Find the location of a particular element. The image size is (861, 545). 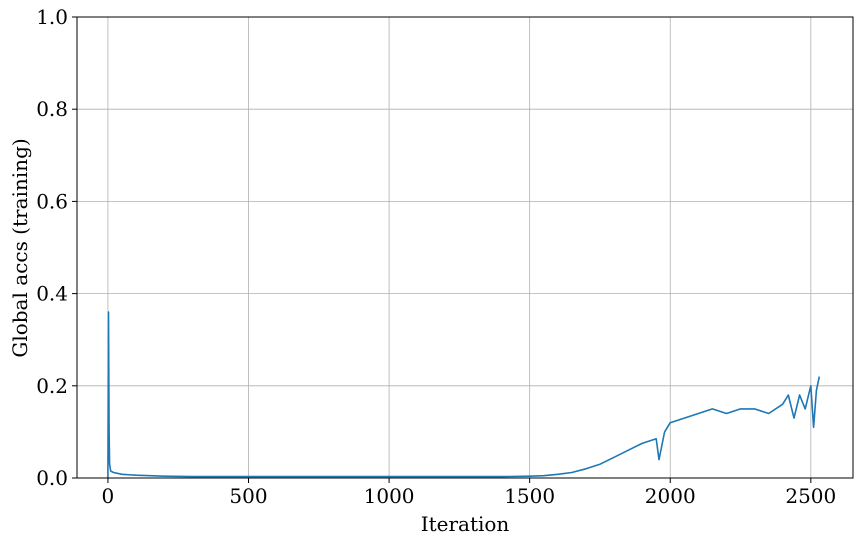

y-tick-label: 1.0 is located at coordinates (52, 17).